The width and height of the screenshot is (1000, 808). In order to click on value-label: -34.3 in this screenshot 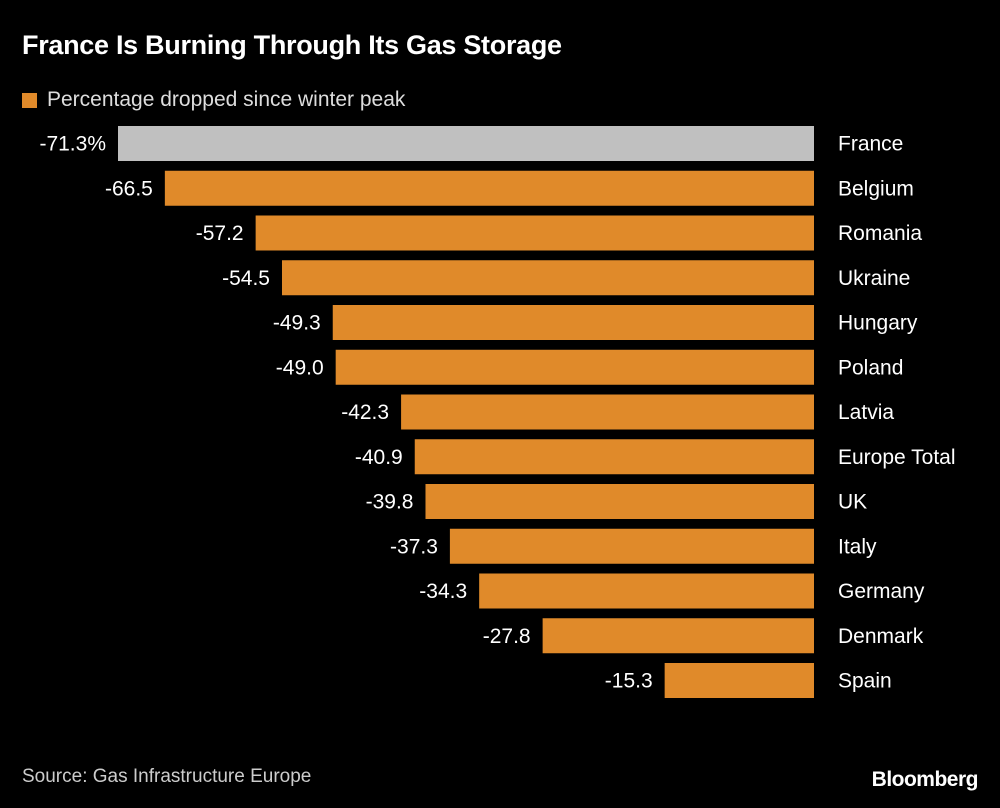, I will do `click(443, 591)`.